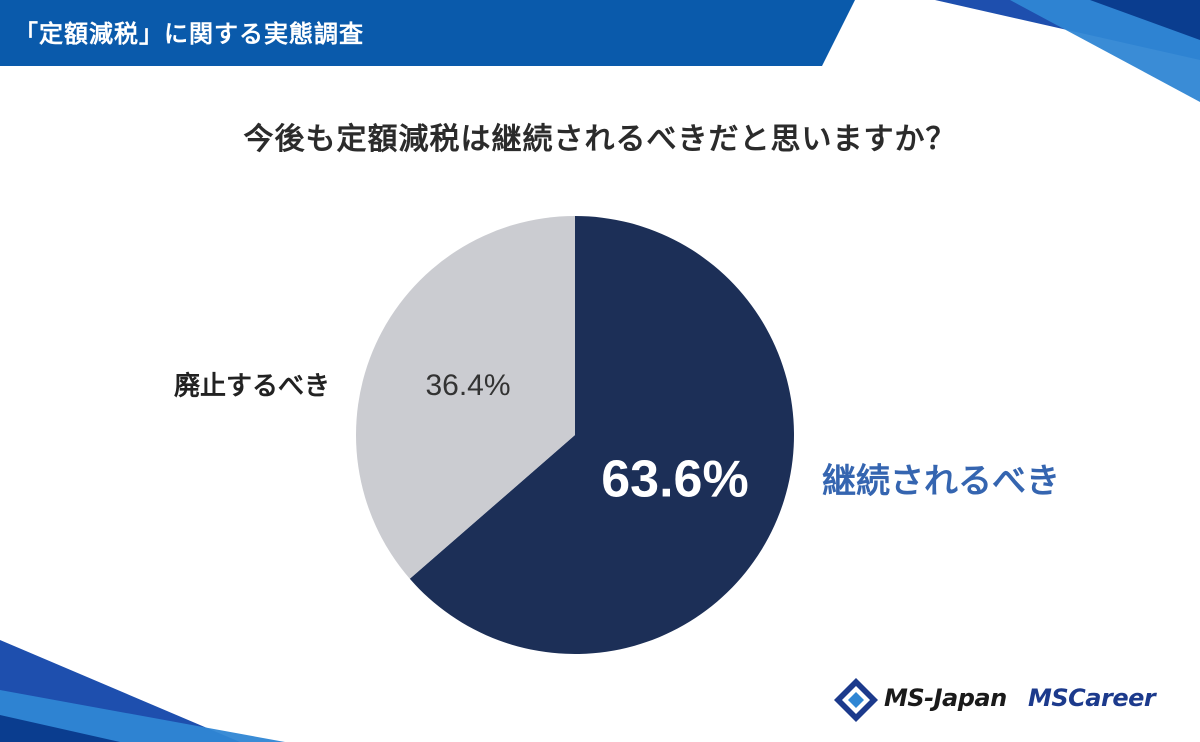  Describe the element at coordinates (945, 698) in the screenshot. I see `ms-japan-logo-text: MS-Japan` at that location.